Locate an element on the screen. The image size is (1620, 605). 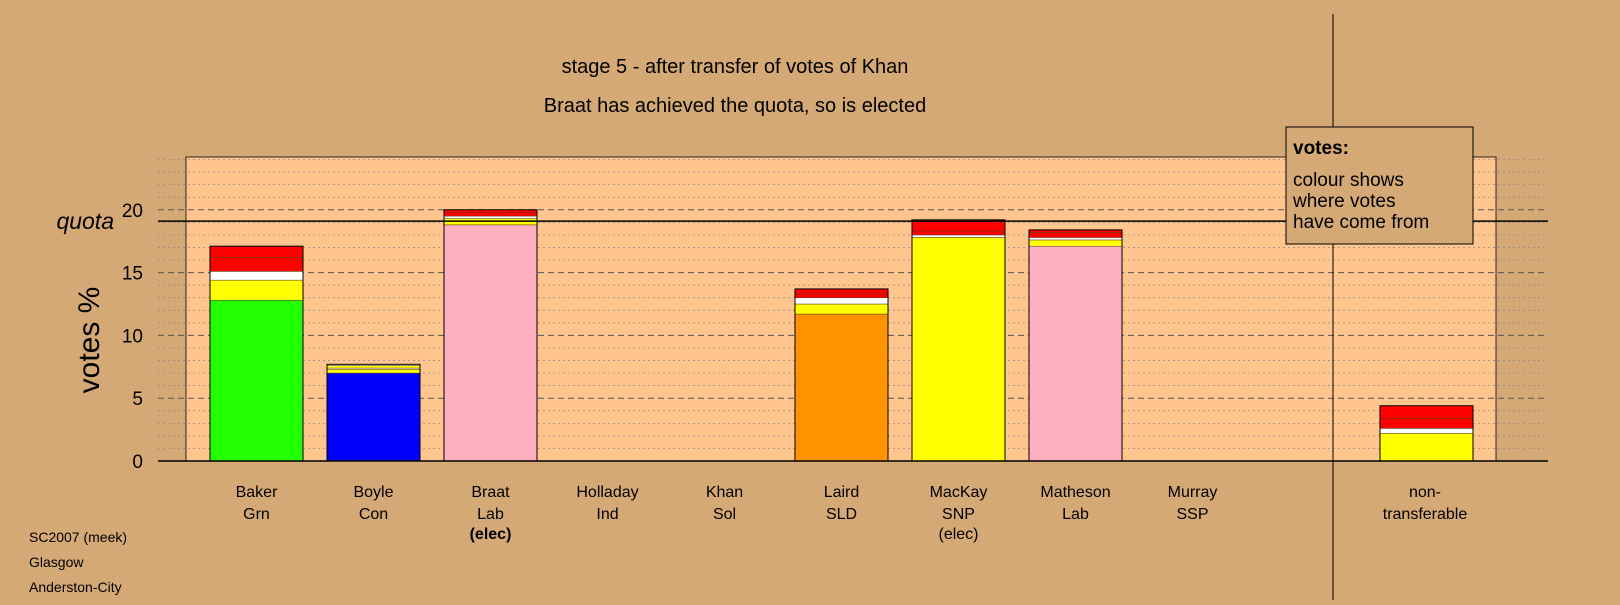
candidate-party-label: SNP is located at coordinates (958, 514).